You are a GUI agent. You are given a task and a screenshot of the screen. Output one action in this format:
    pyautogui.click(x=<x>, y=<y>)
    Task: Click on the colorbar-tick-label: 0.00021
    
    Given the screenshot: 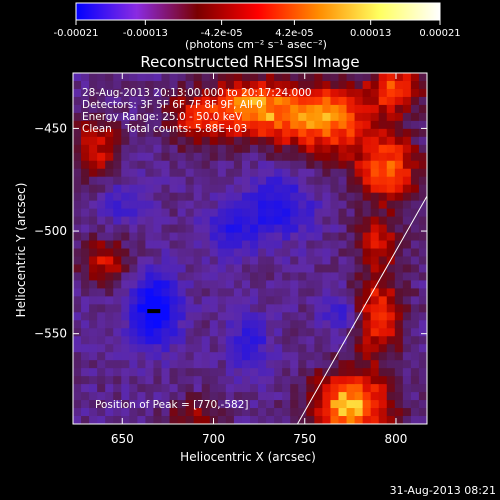 What is the action you would take?
    pyautogui.click(x=439, y=33)
    